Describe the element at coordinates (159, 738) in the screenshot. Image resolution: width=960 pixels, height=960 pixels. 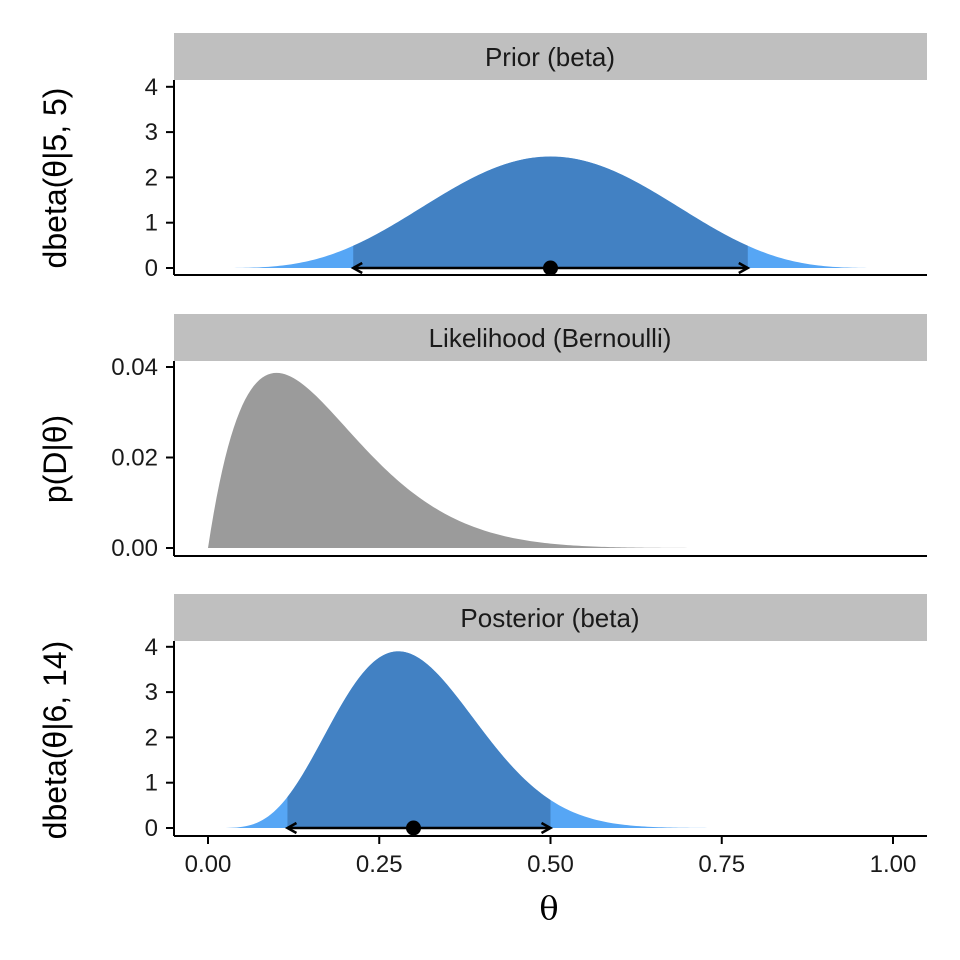
I see `posterior-y-ticks: 0 1 2 3 4` at that location.